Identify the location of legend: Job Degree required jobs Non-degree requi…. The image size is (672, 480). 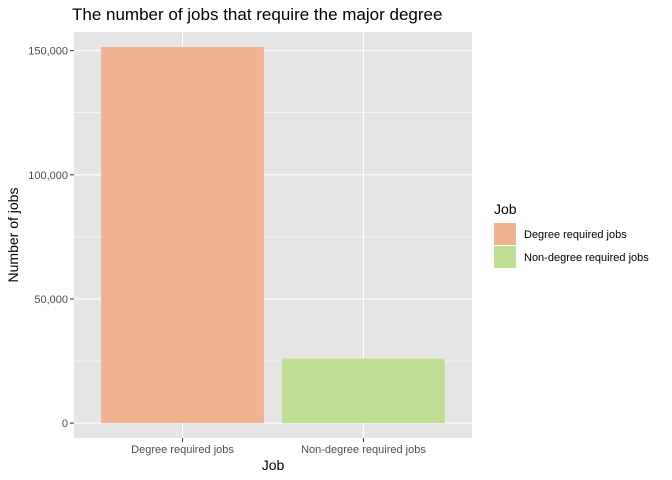
(571, 234).